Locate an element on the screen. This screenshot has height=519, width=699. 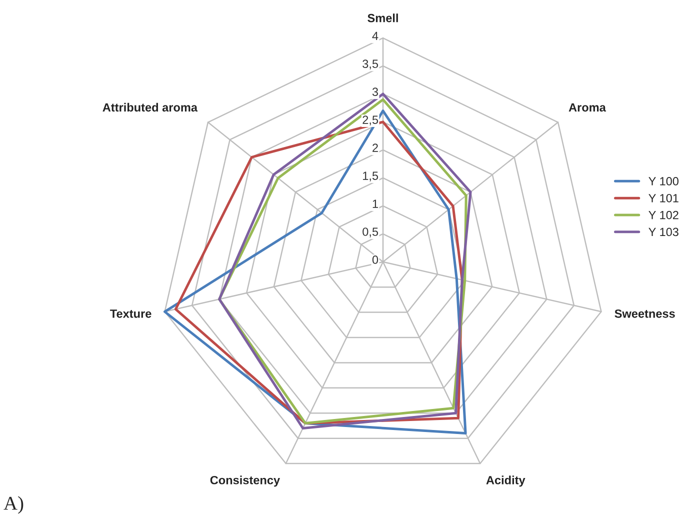
spoke-label: Texture is located at coordinates (131, 314).